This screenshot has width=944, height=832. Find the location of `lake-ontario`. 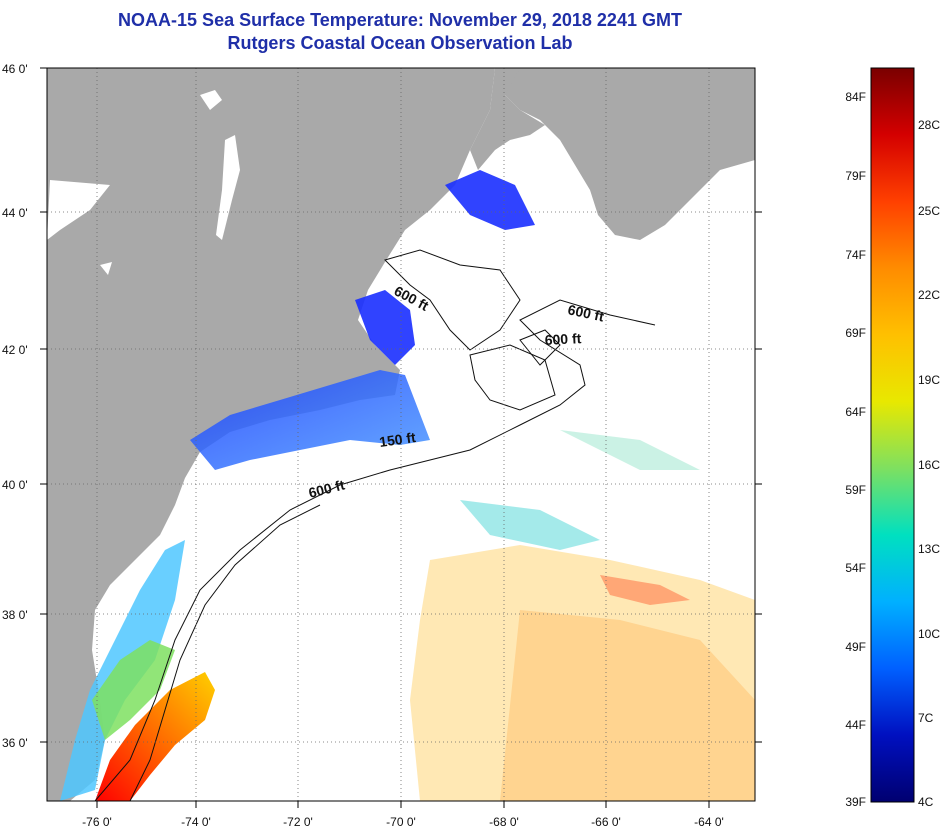

lake-ontario is located at coordinates (78, 210).